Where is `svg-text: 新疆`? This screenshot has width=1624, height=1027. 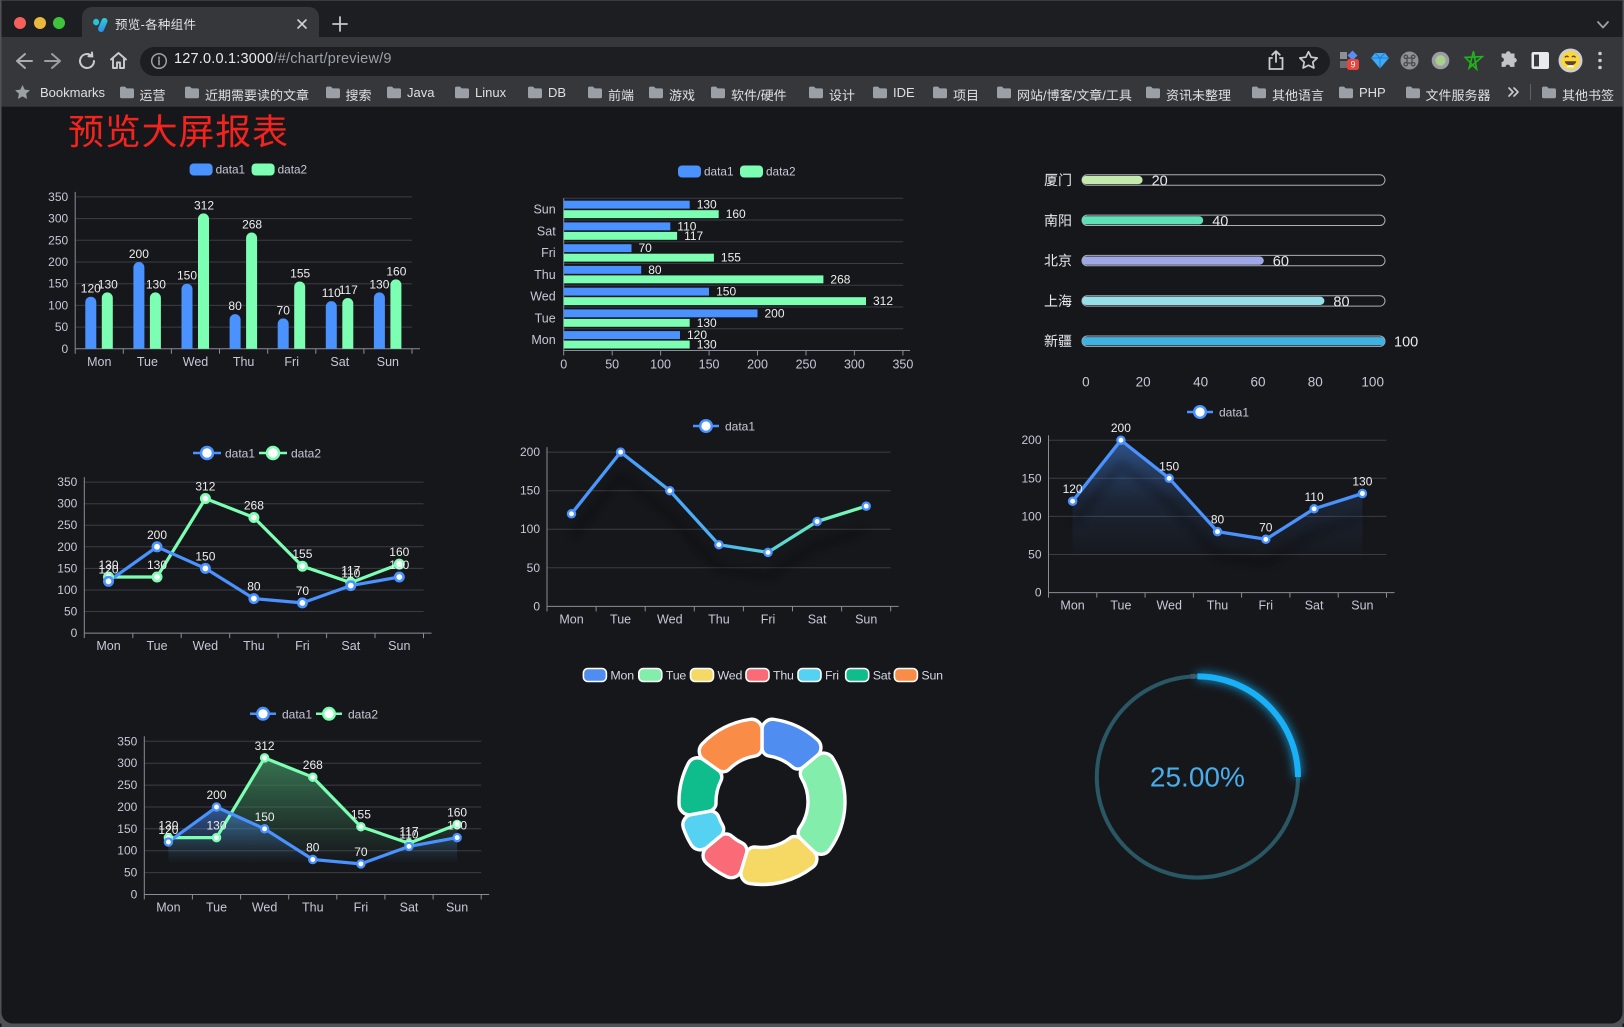 svg-text: 新疆 is located at coordinates (1058, 341).